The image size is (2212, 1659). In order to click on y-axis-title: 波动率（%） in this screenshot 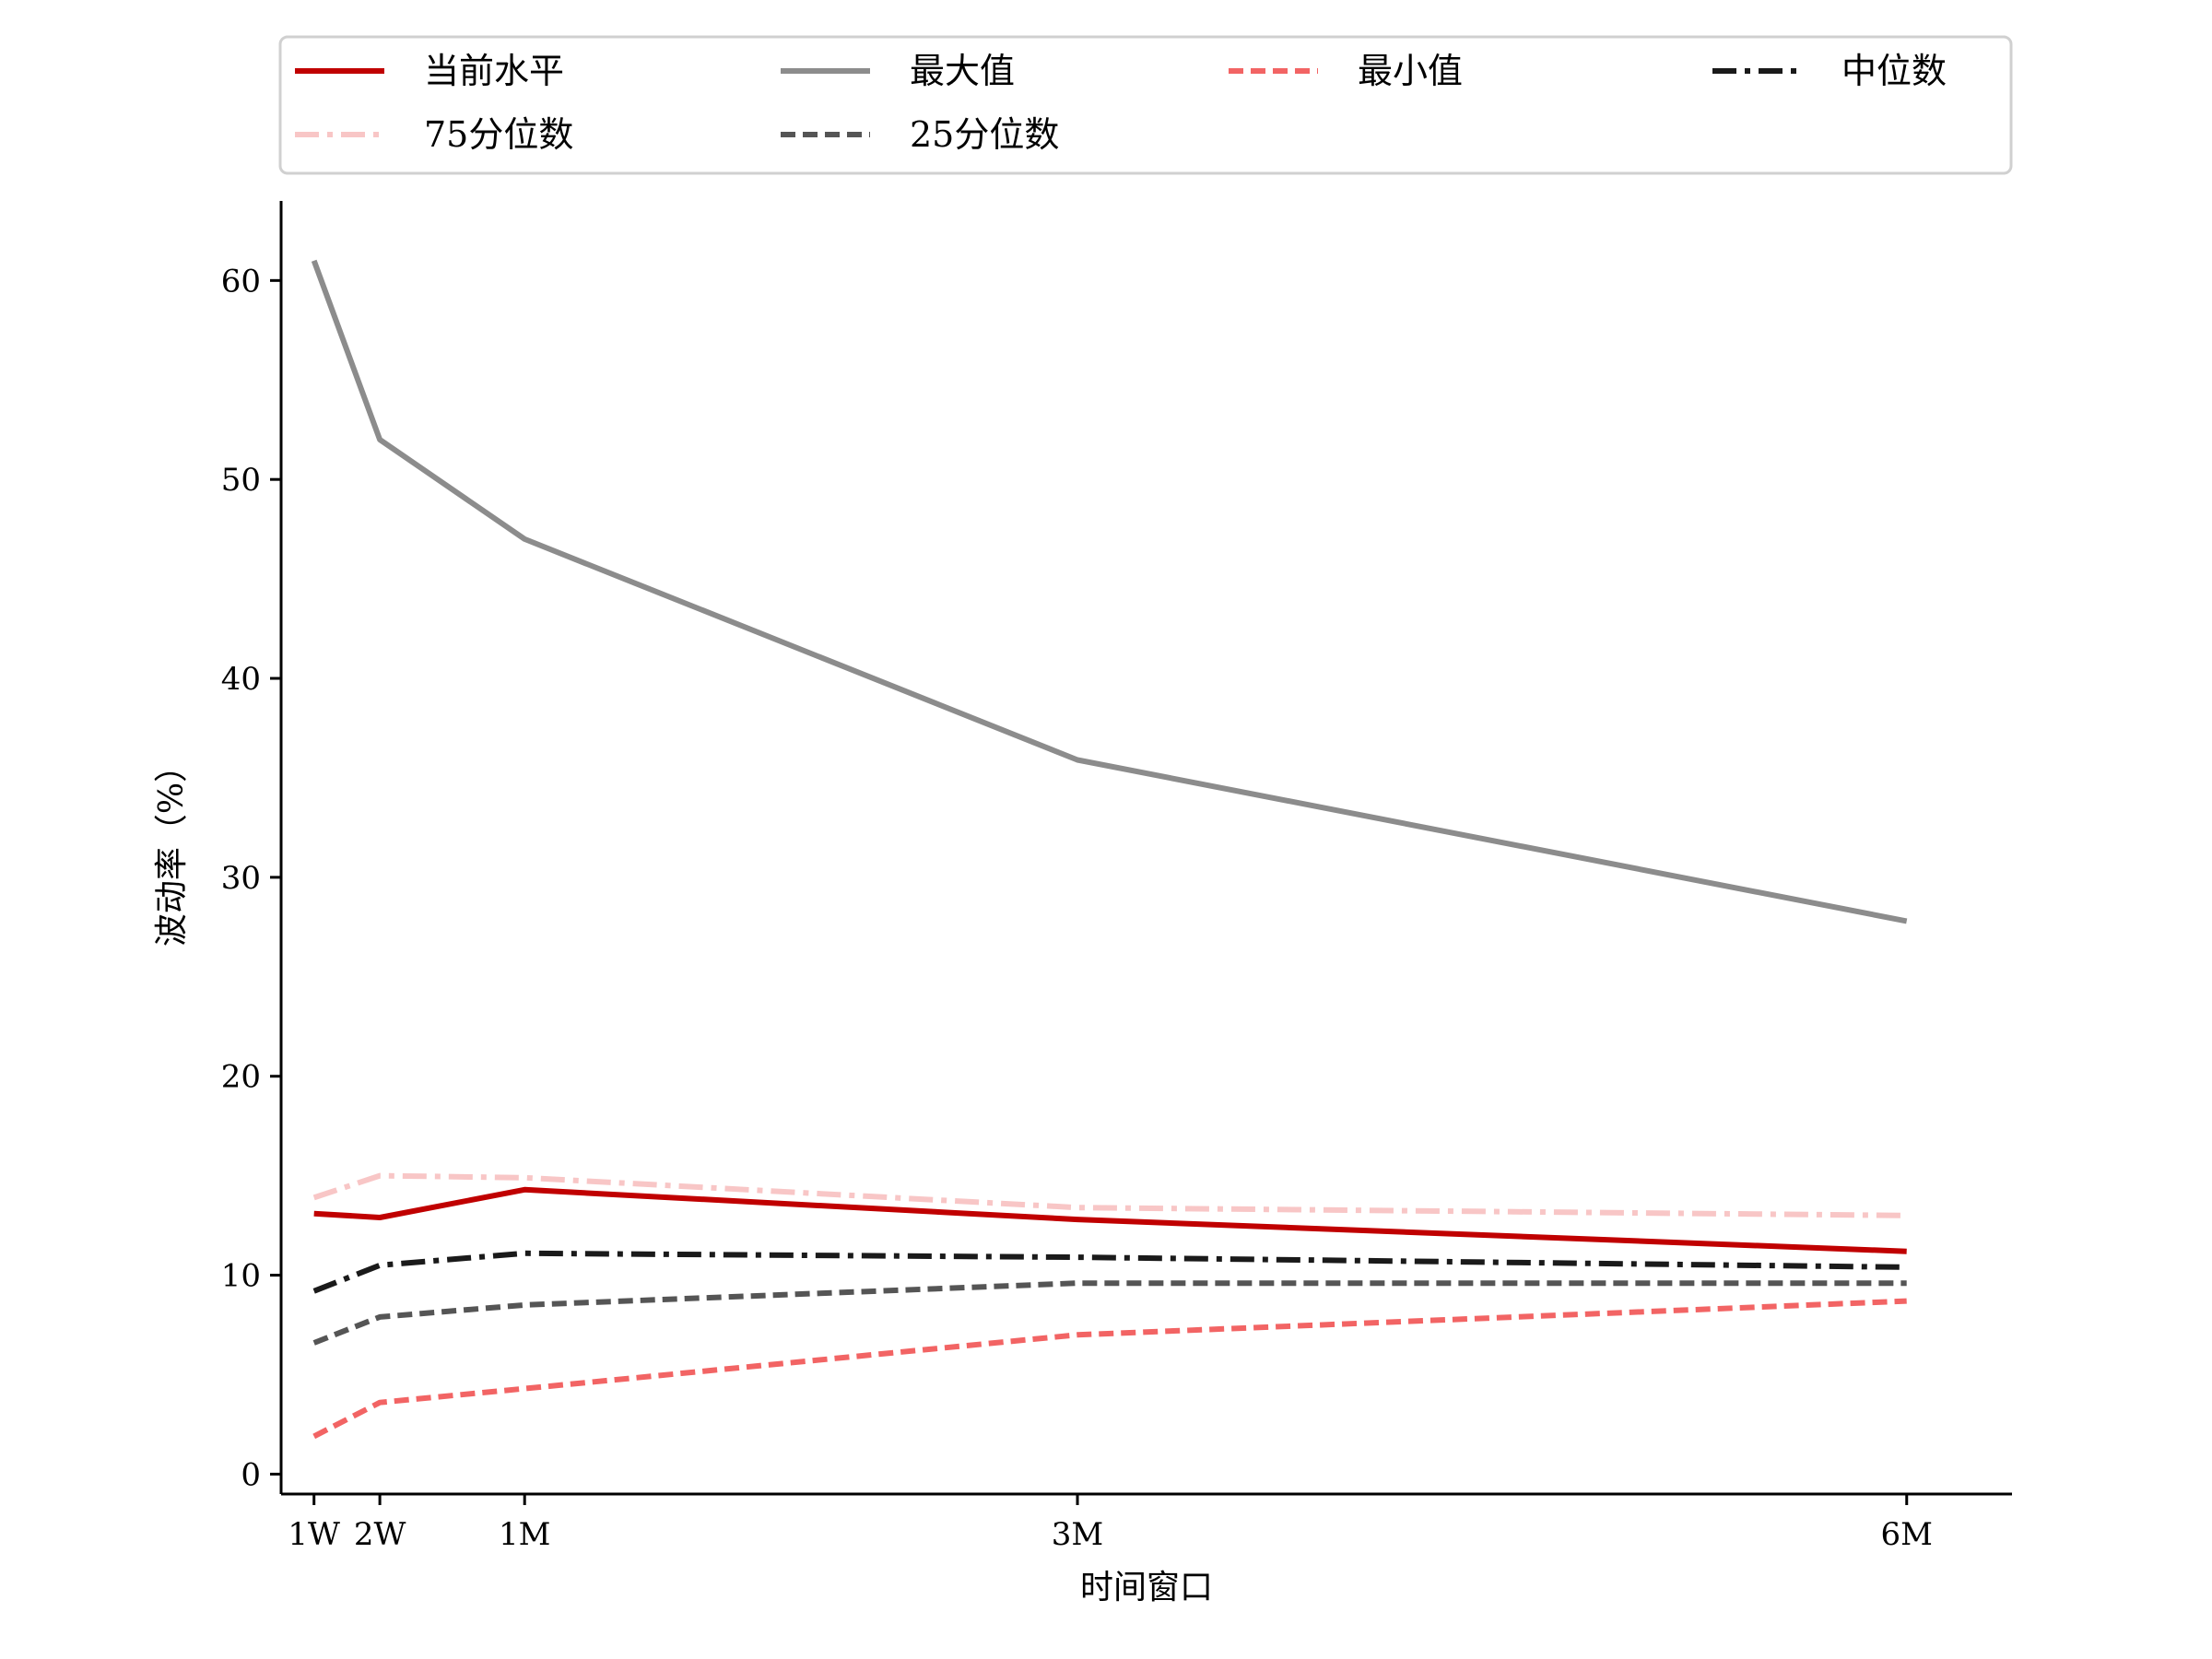, I will do `click(172, 848)`.